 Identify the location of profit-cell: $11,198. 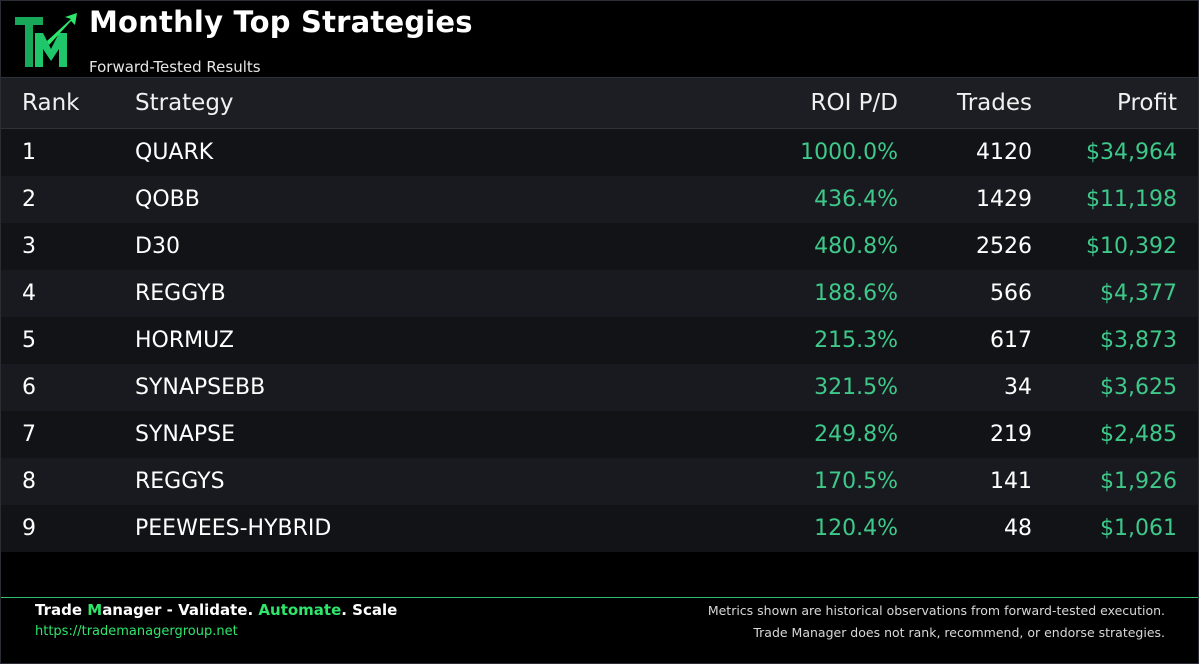
(1131, 199).